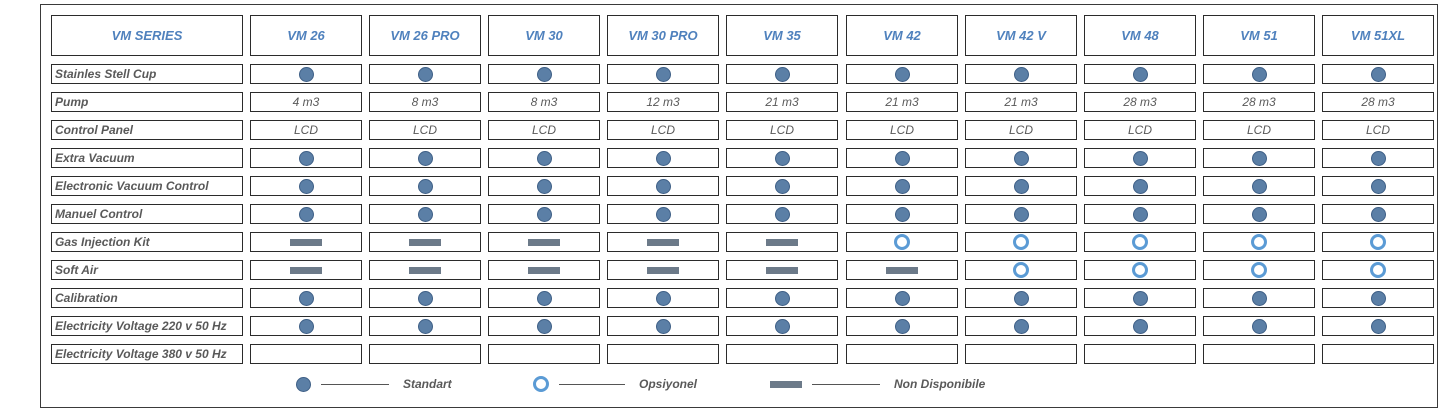 This screenshot has width=1444, height=420. What do you see at coordinates (544, 35) in the screenshot?
I see `model-header-cell: VM 30` at bounding box center [544, 35].